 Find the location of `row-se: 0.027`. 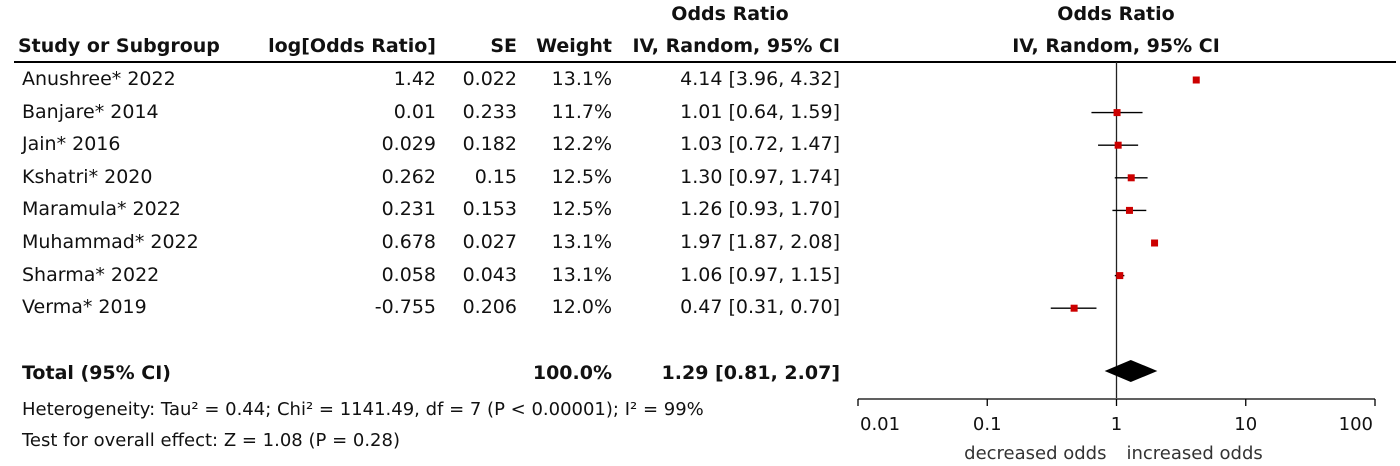

row-se: 0.027 is located at coordinates (489, 242).